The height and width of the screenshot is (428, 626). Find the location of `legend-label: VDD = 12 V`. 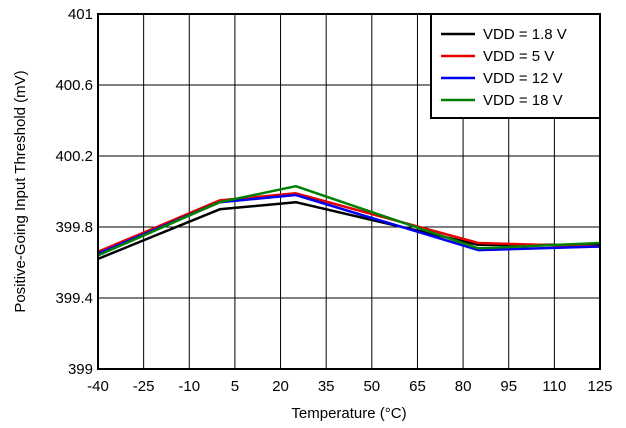

legend-label: VDD = 12 V is located at coordinates (523, 78).